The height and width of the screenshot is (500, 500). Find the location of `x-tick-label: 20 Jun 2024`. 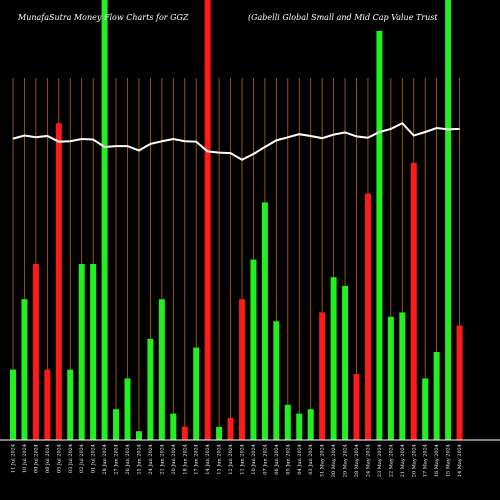

x-tick-label: 20 Jun 2024 is located at coordinates (174, 459).